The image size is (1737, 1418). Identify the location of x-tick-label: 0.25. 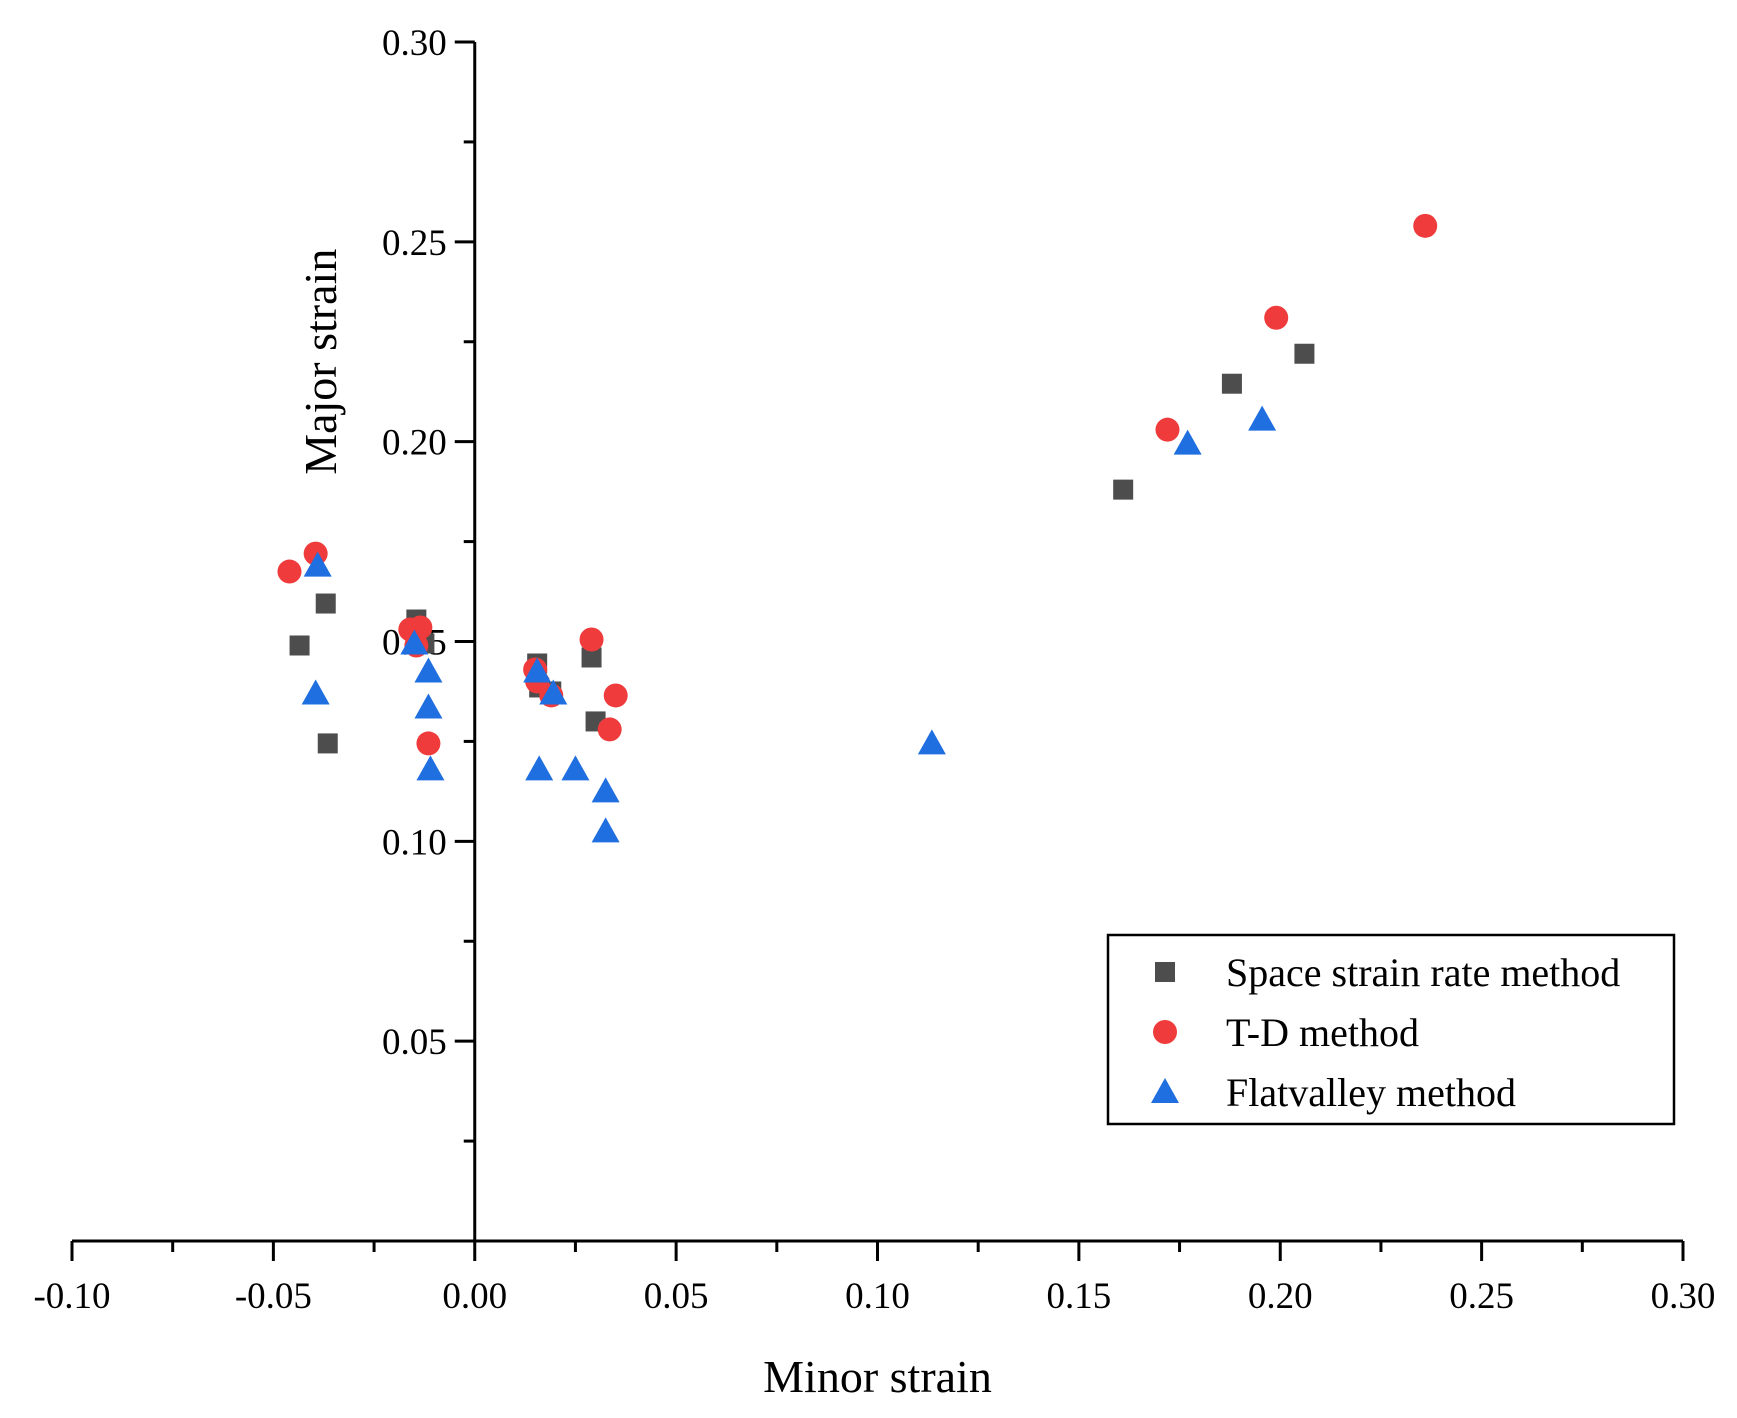
(1481, 1296).